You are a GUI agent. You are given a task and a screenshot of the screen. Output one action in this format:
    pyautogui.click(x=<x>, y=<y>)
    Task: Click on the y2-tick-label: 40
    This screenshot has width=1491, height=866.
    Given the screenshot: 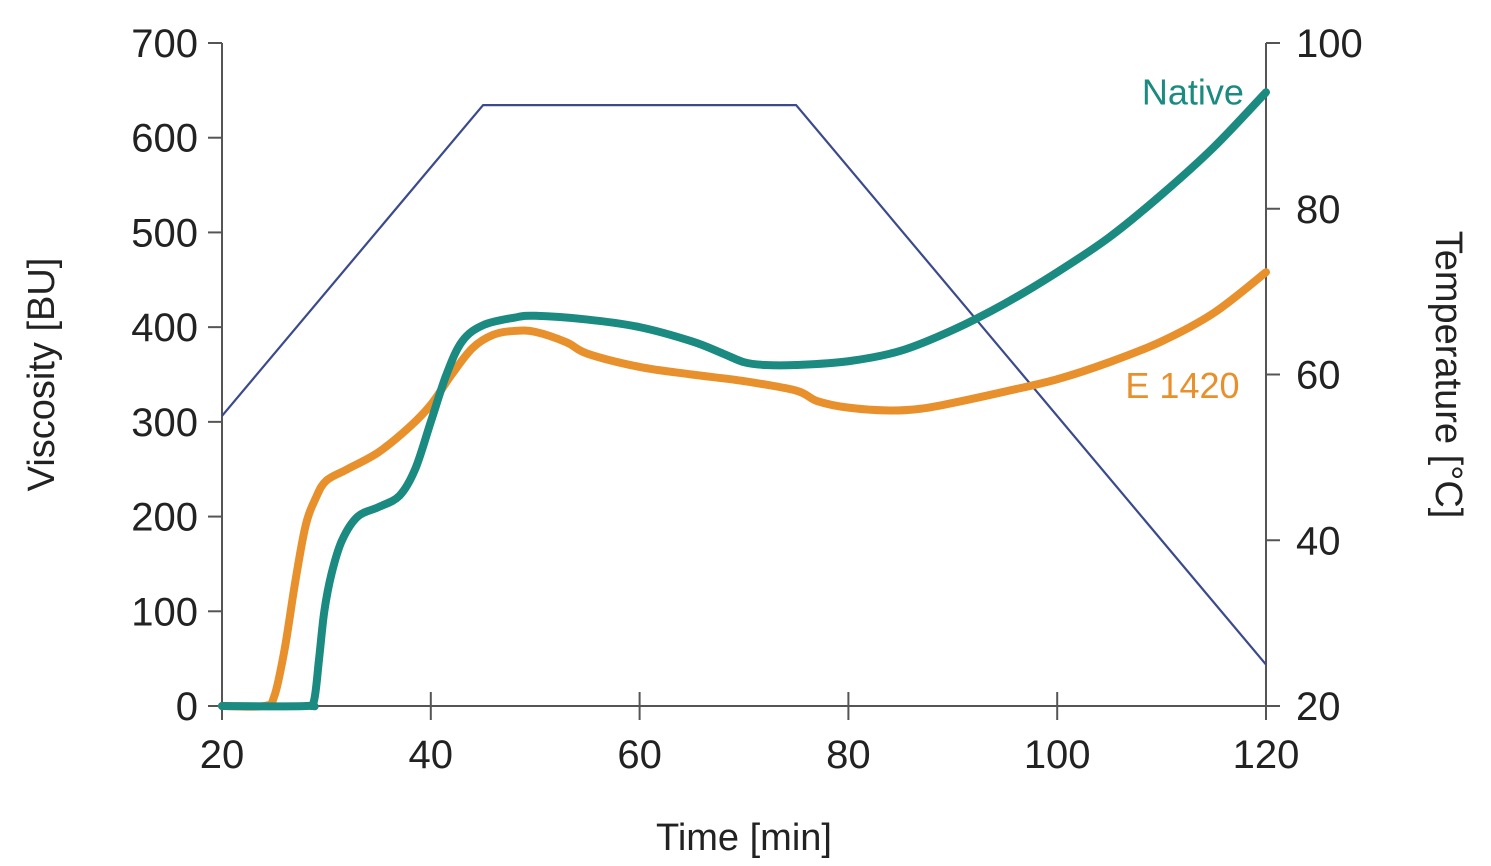 What is the action you would take?
    pyautogui.click(x=1318, y=541)
    